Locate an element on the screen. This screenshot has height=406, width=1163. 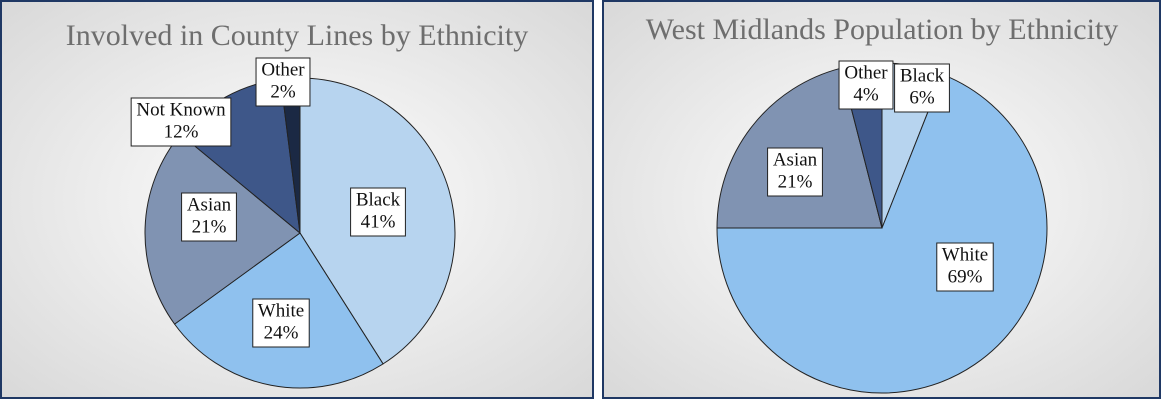
label-category: Not Known is located at coordinates (181, 109).